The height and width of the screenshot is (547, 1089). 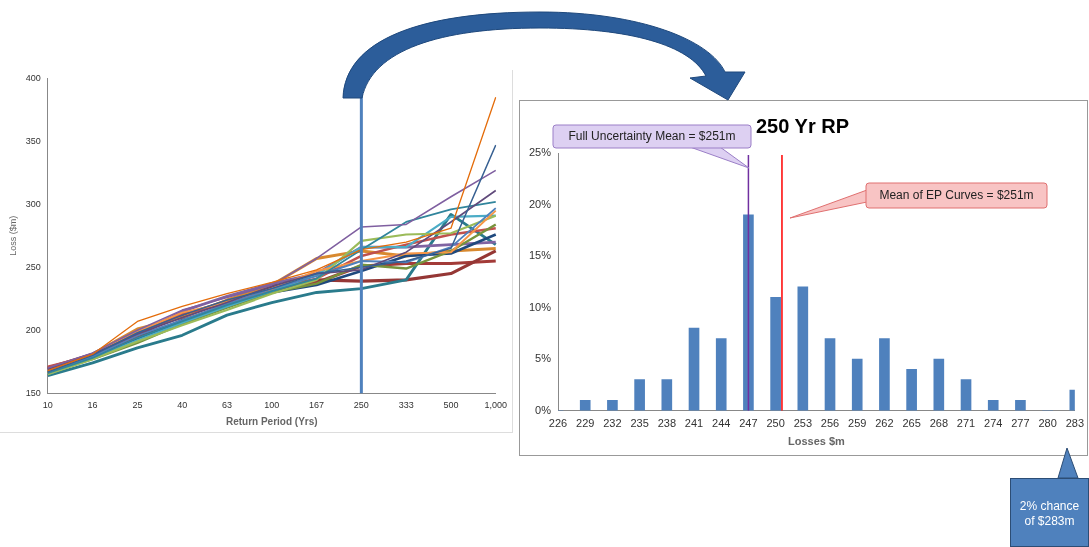 I want to click on x-tick-label: 40, so click(x=182, y=405).